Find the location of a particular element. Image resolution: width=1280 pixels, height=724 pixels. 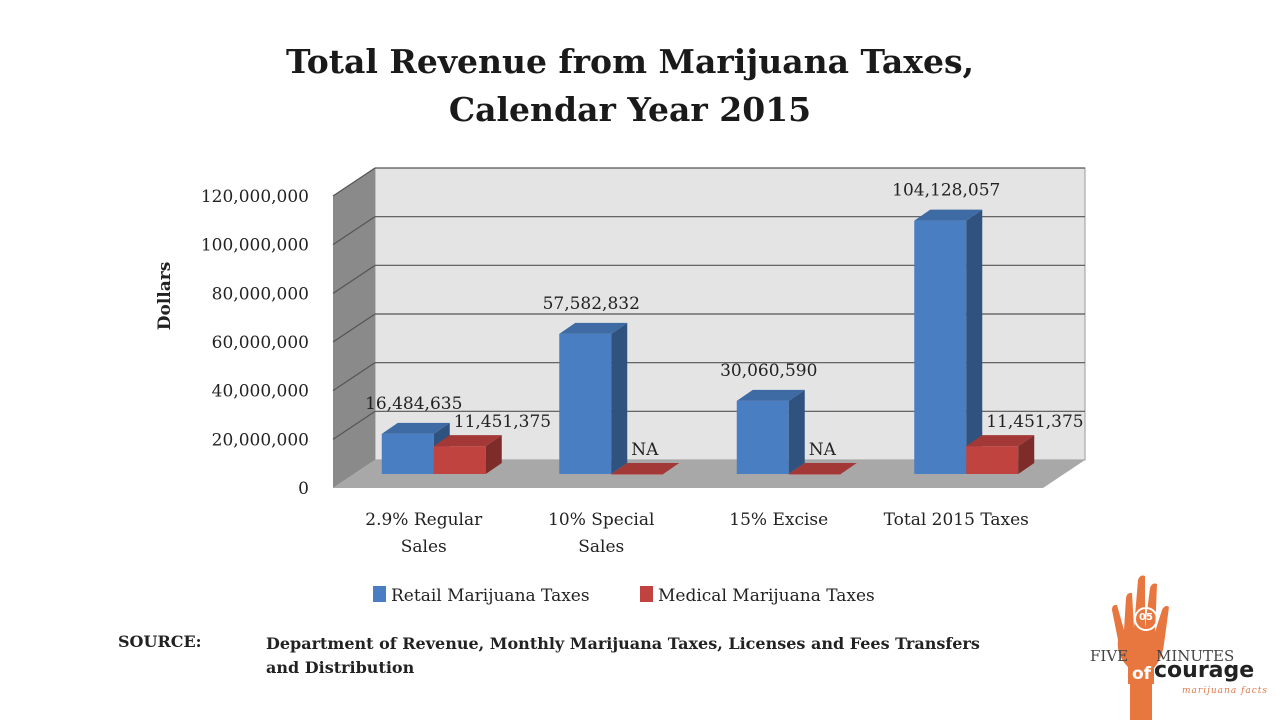

logo-word-of: of is located at coordinates (1142, 674).